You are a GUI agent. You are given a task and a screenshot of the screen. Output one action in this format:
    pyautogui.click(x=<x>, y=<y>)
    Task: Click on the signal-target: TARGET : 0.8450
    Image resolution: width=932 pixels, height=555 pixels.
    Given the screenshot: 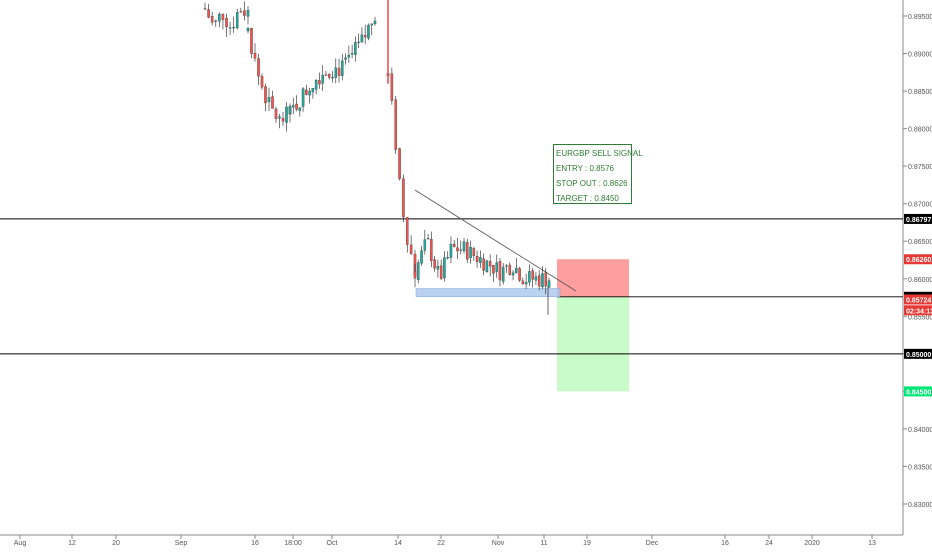 What is the action you would take?
    pyautogui.click(x=587, y=198)
    